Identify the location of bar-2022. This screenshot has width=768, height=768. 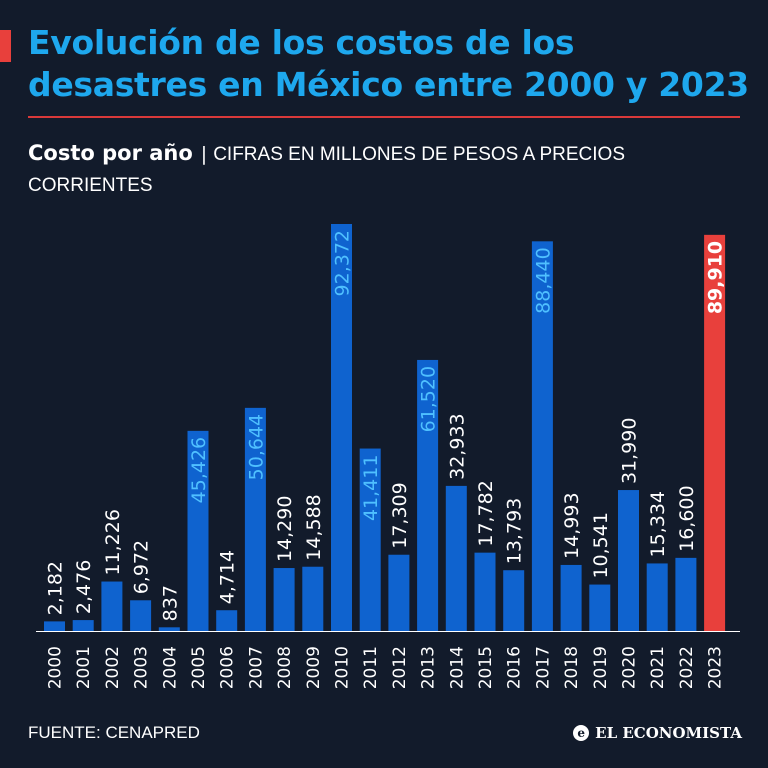
(686, 594).